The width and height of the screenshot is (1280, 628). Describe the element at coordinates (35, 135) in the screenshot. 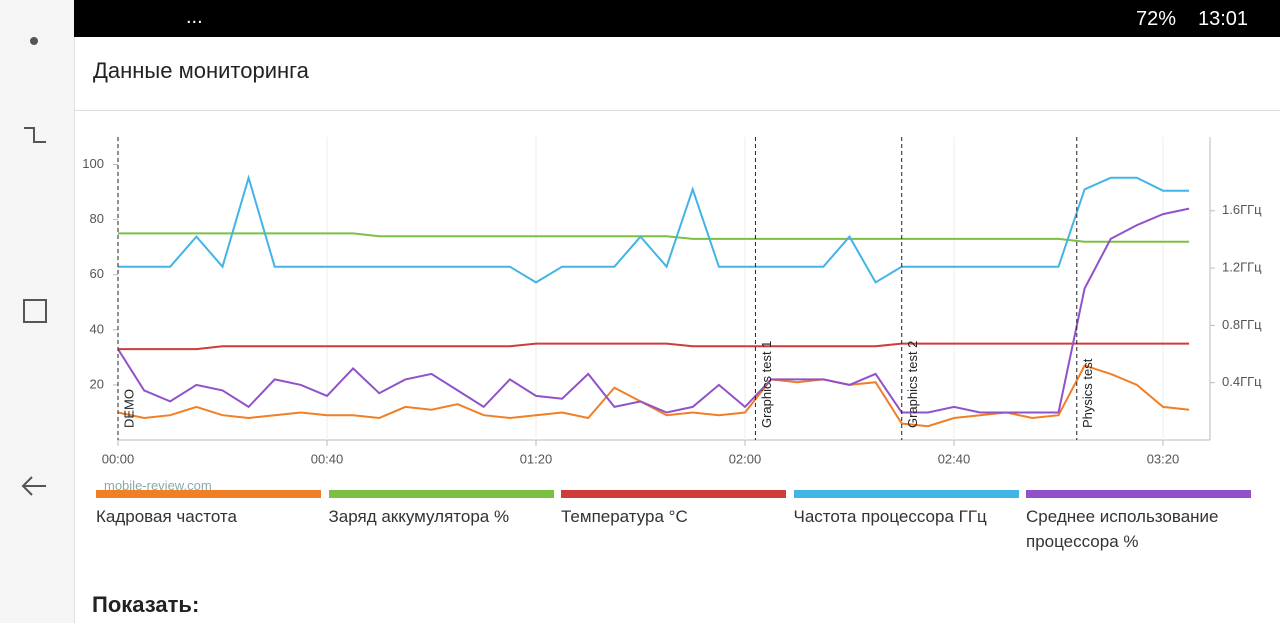

I see `recent-icon` at that location.